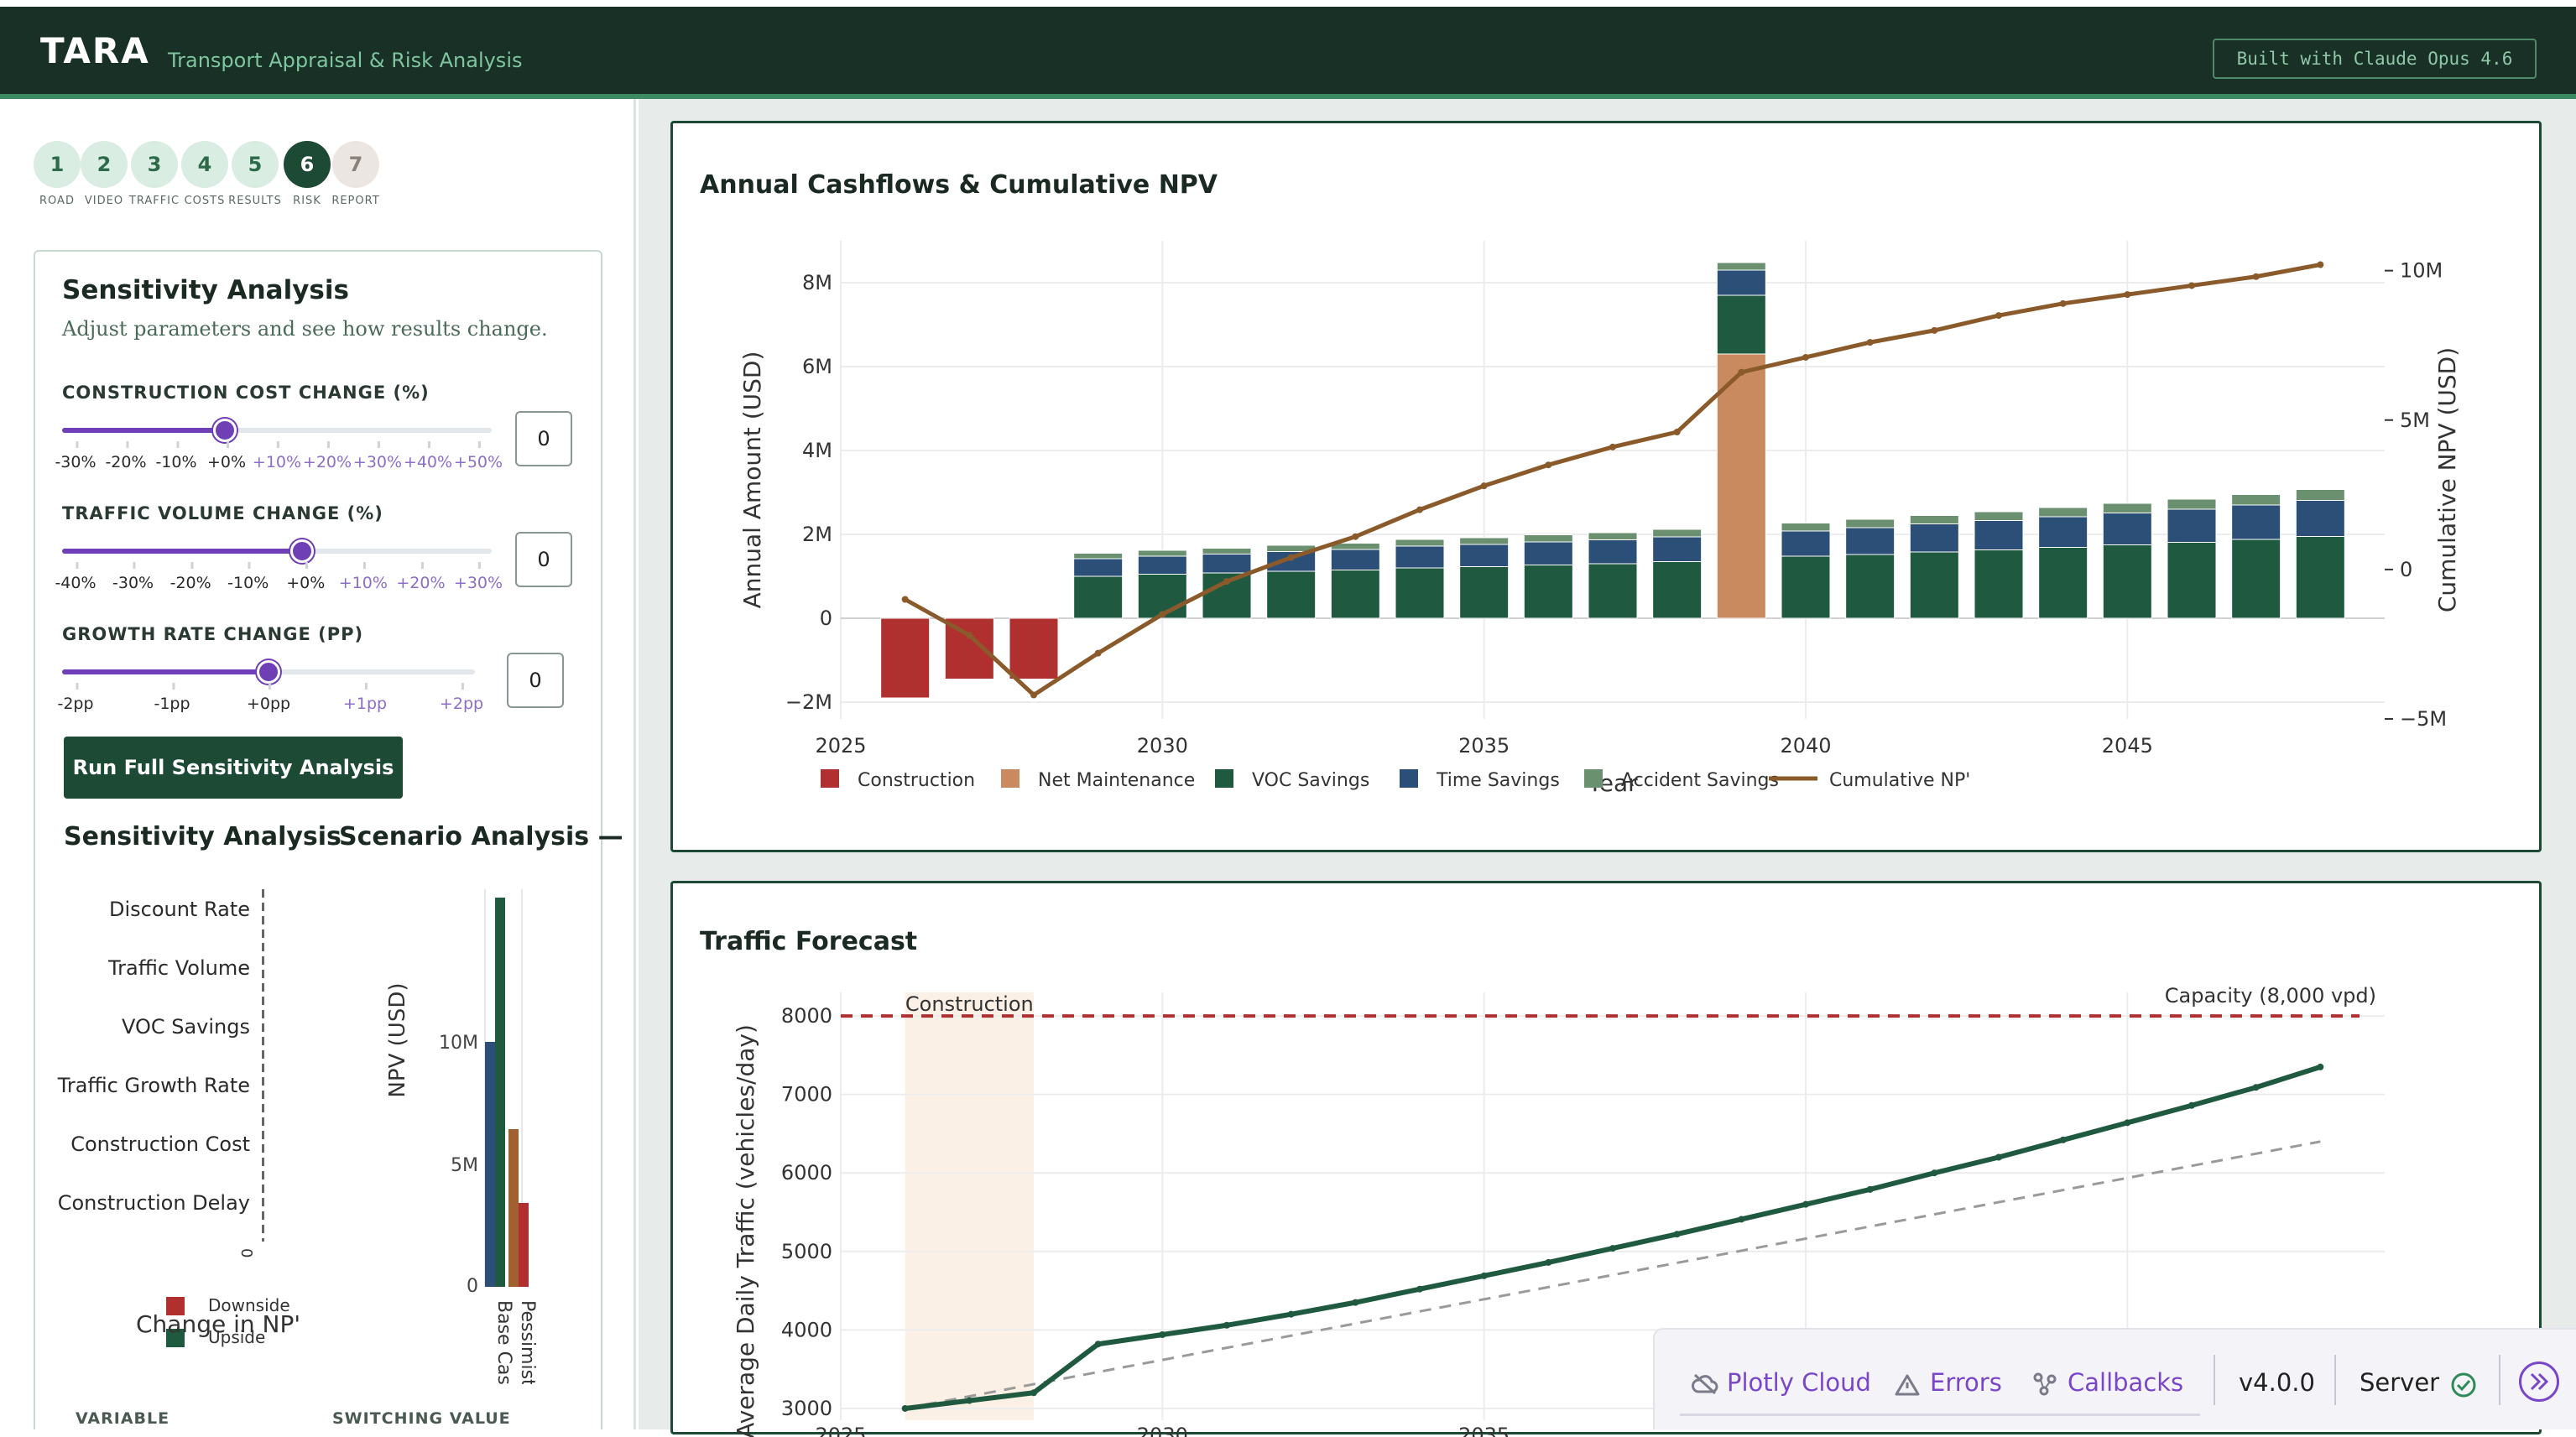 This screenshot has width=2576, height=1437. I want to click on errors-link: Errors, so click(1966, 1382).